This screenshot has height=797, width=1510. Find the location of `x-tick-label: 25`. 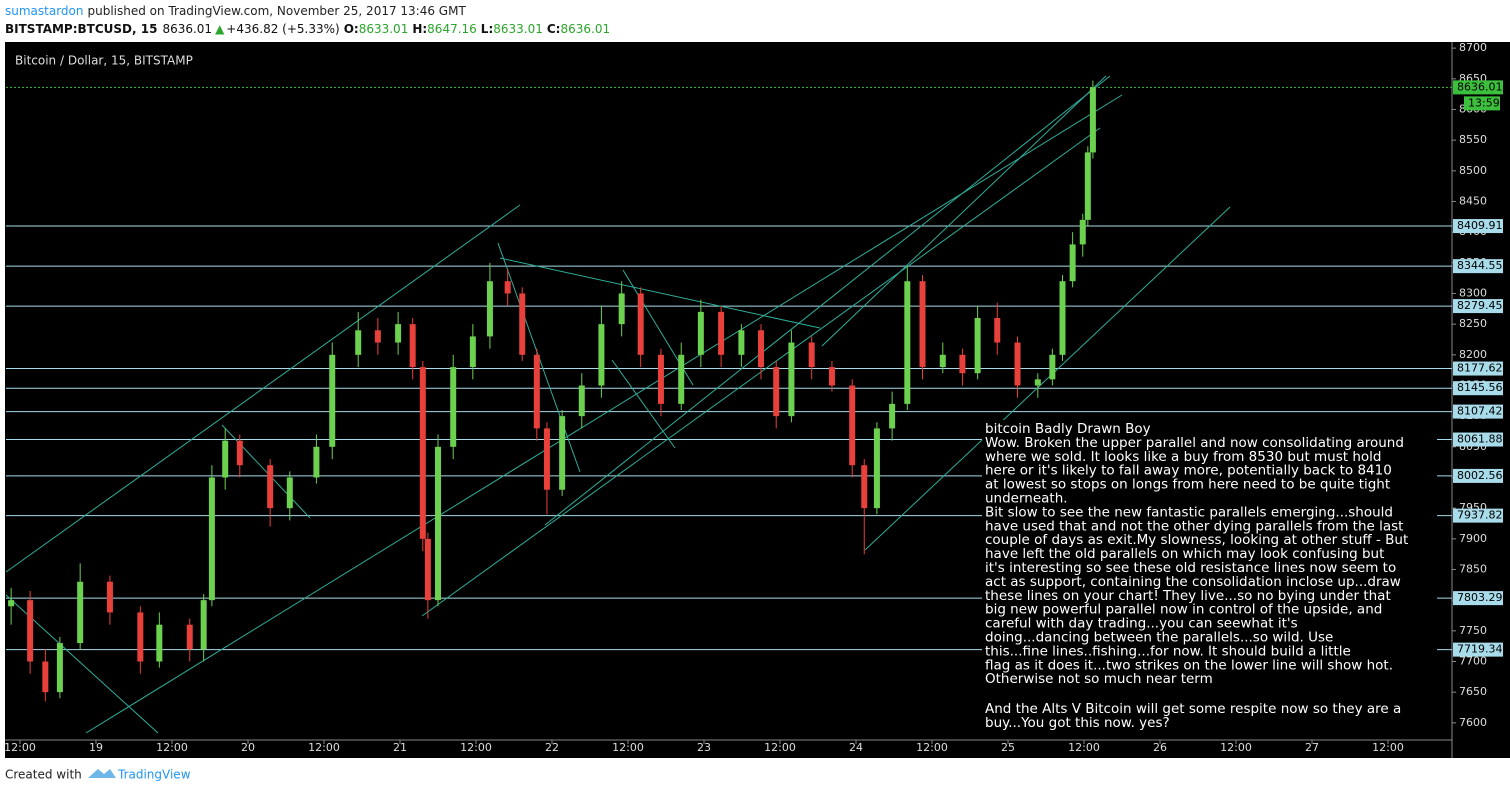

x-tick-label: 25 is located at coordinates (1008, 747).